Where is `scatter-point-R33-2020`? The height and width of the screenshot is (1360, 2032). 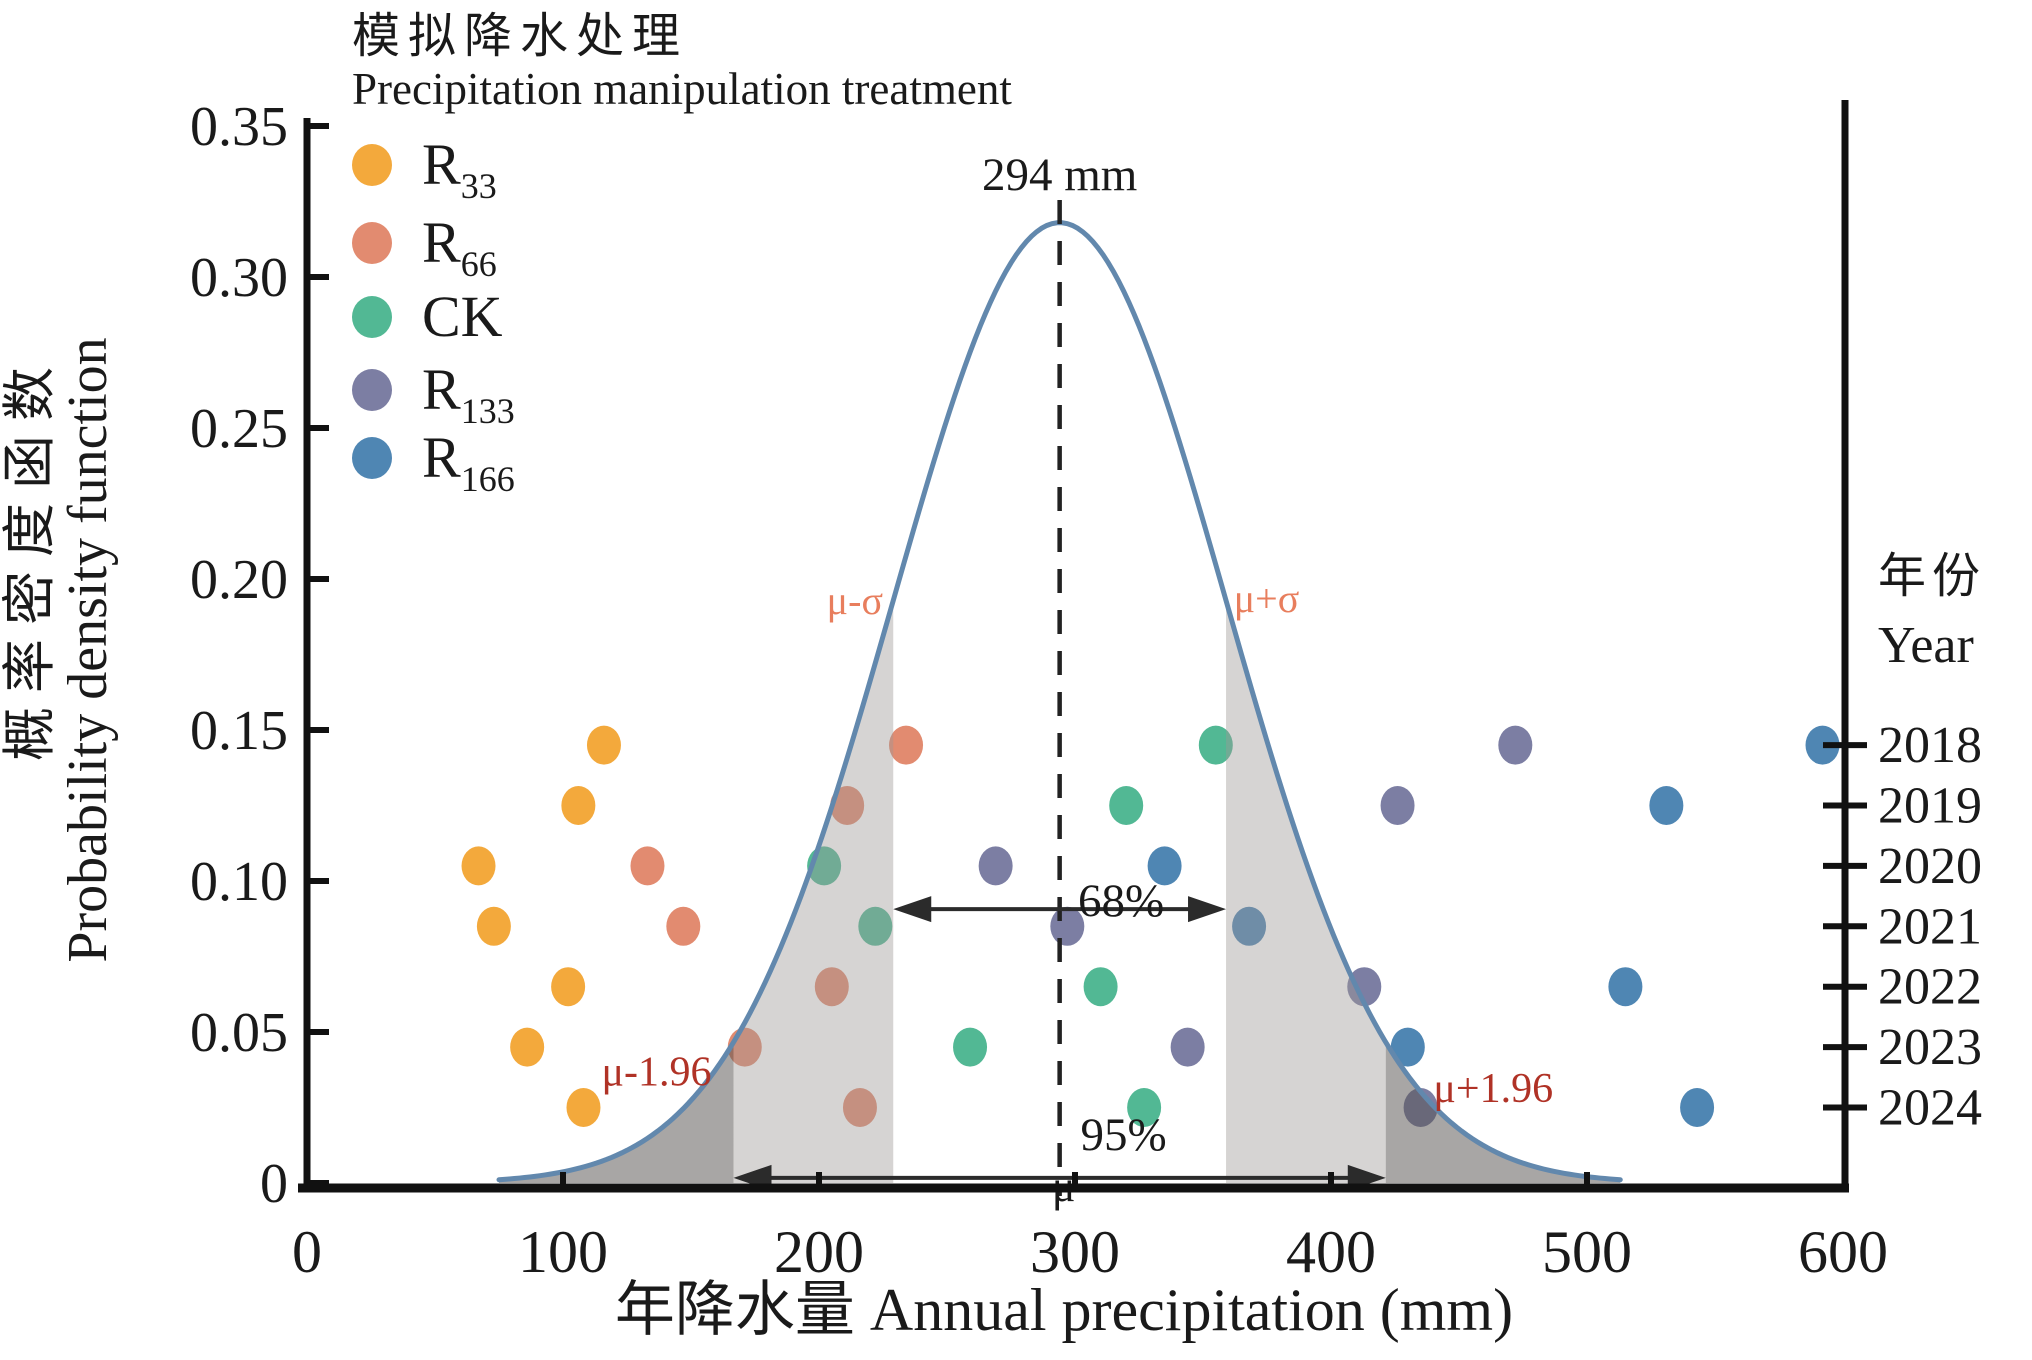 scatter-point-R33-2020 is located at coordinates (478, 866).